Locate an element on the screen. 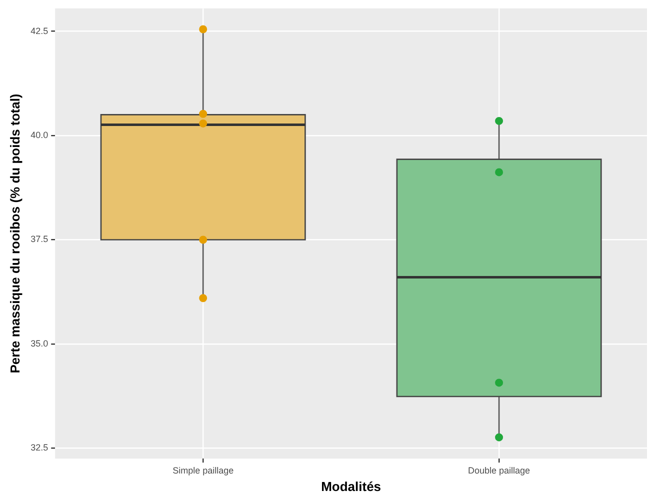 The width and height of the screenshot is (653, 495). y-tick-label: 42.5 is located at coordinates (39, 31).